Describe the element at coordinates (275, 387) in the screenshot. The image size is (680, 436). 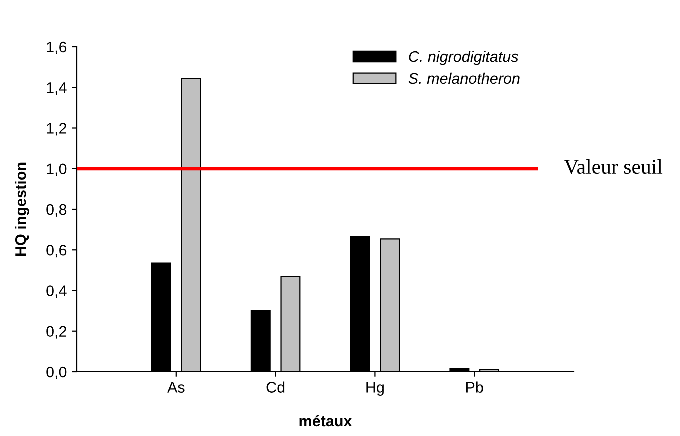
I see `x-tick-label: Cd` at that location.